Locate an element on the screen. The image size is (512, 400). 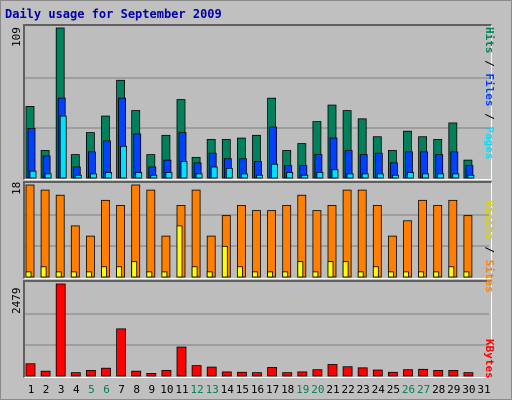
day-label: 14 is located at coordinates (228, 389).